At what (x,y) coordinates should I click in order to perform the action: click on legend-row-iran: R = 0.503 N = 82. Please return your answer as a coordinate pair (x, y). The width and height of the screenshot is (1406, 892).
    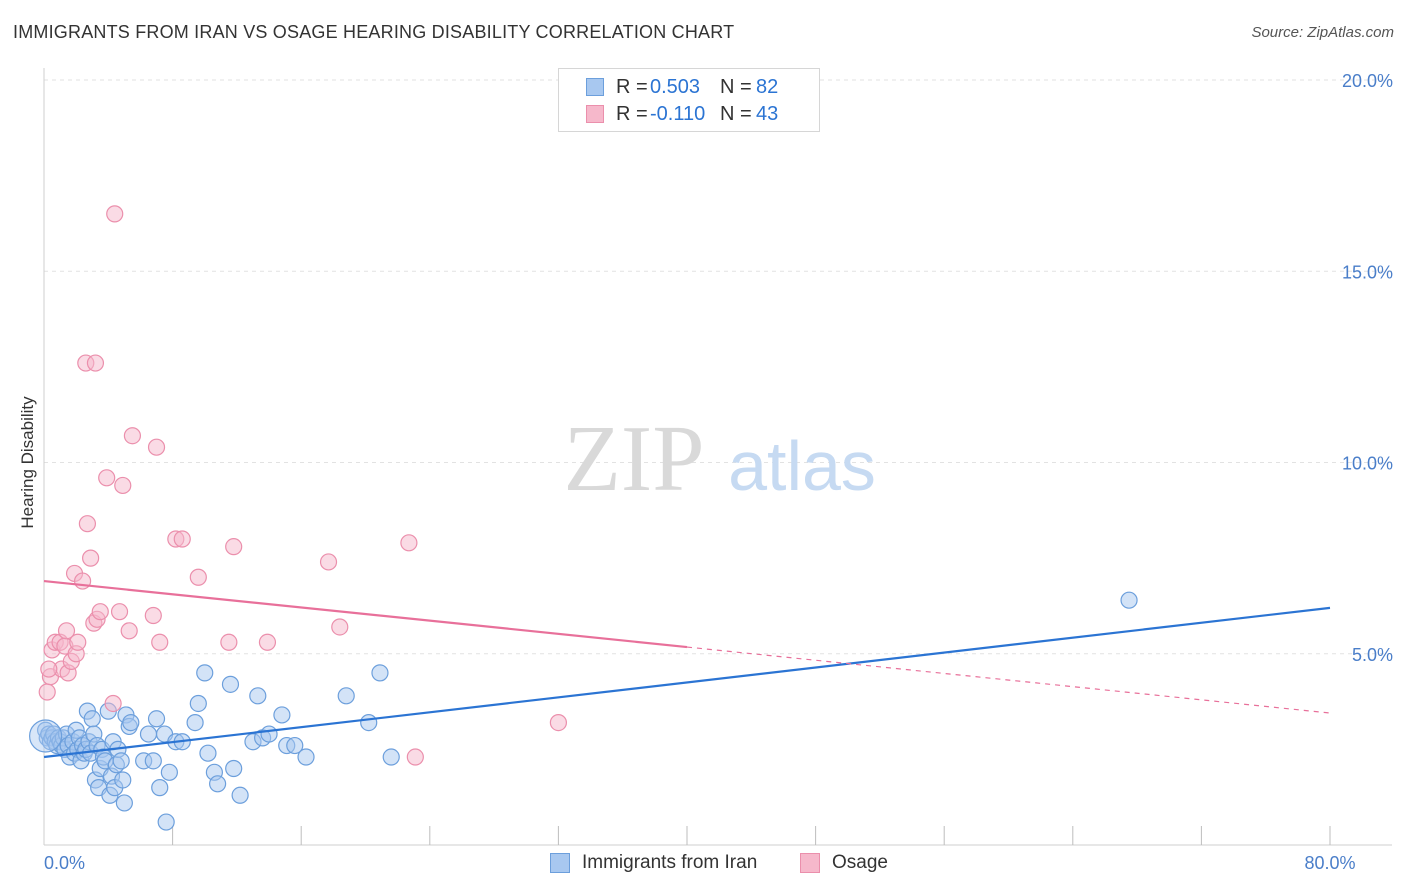
    Looking at the image, I should click on (682, 87).